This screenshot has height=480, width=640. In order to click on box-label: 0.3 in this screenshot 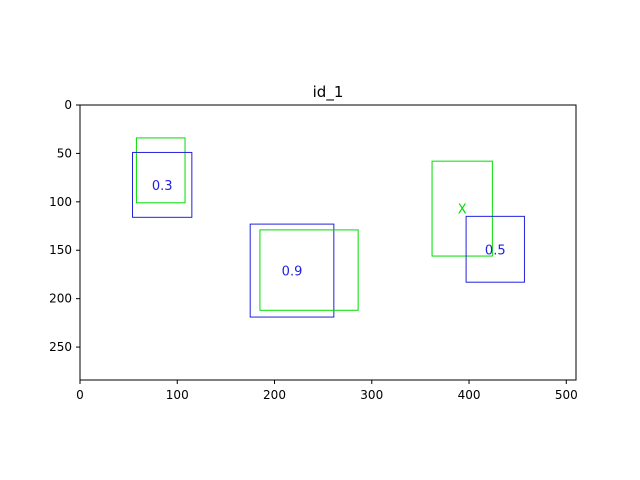, I will do `click(162, 186)`.